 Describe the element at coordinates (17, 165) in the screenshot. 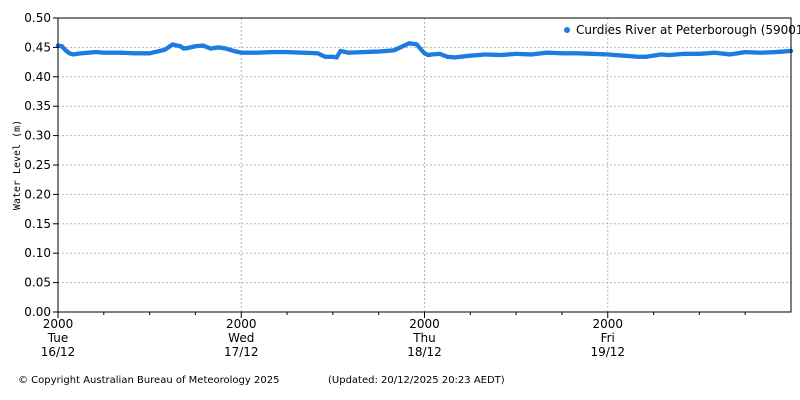

I see `y-axis-title: Water Level (m)` at that location.